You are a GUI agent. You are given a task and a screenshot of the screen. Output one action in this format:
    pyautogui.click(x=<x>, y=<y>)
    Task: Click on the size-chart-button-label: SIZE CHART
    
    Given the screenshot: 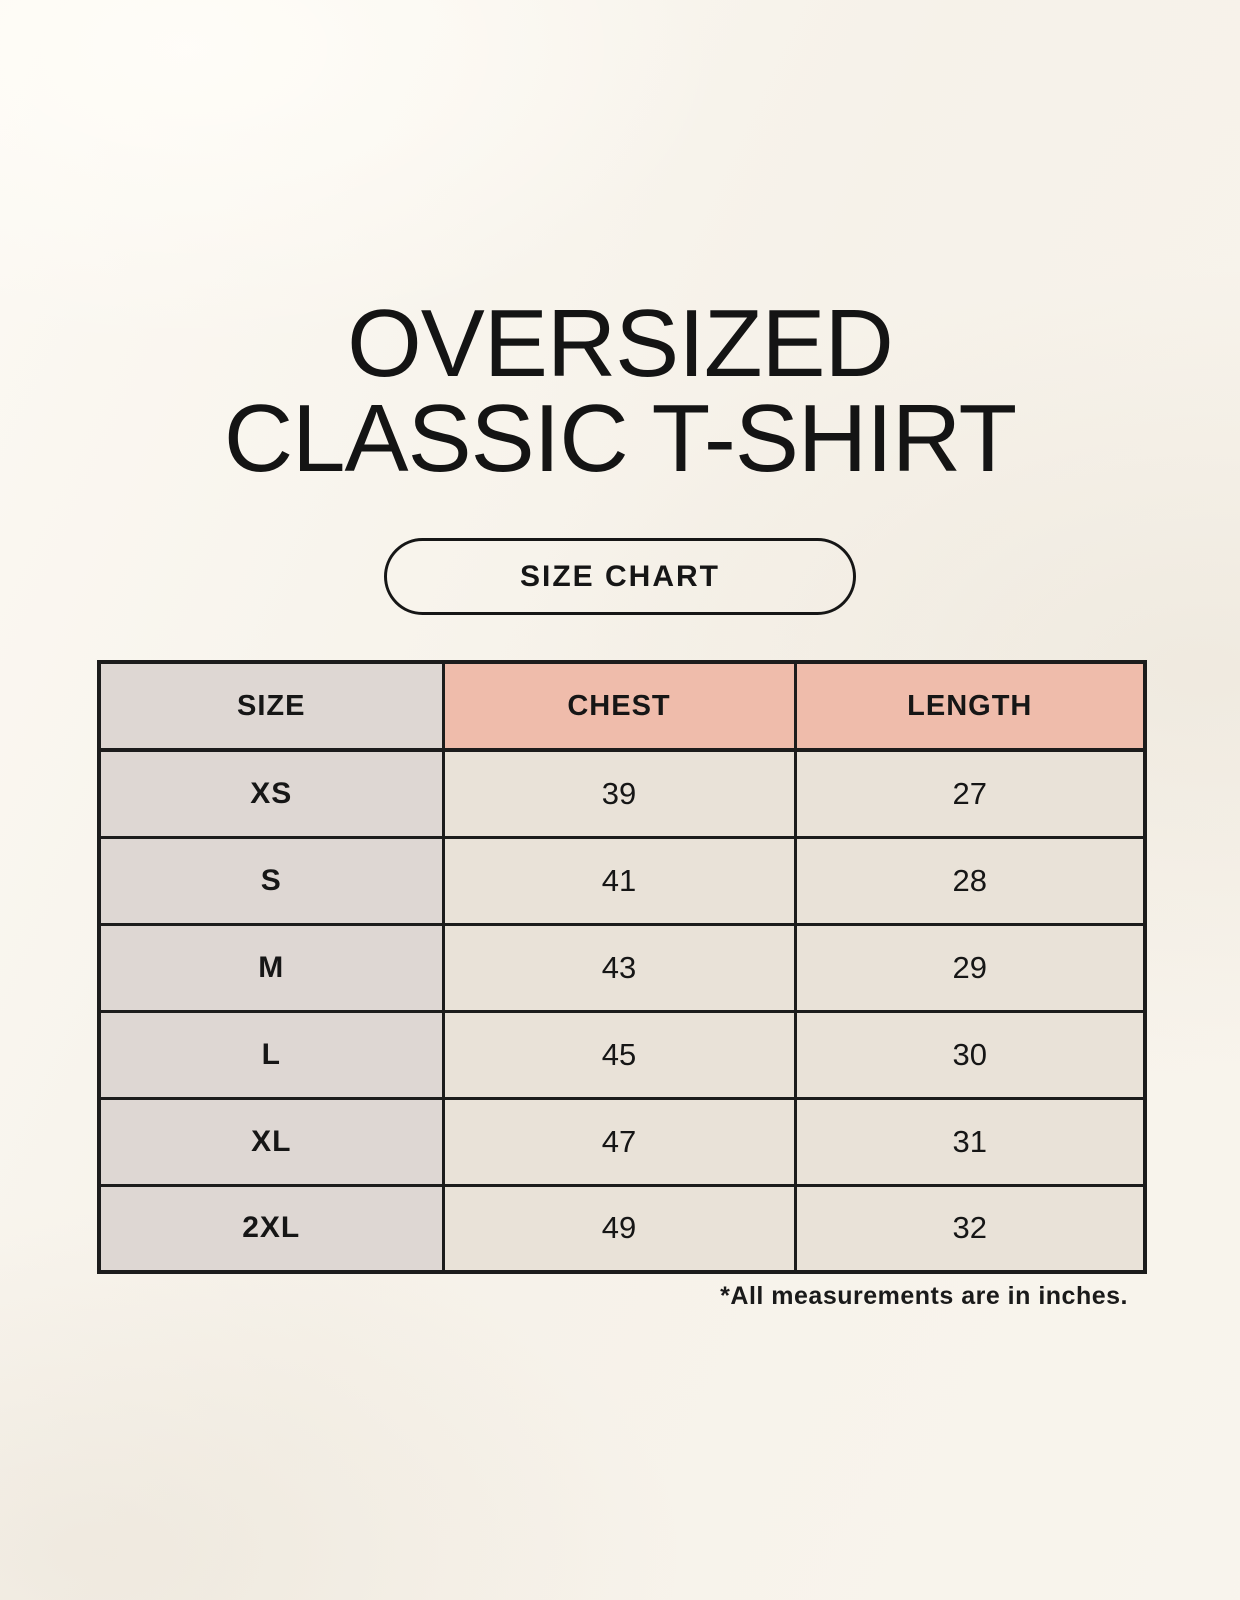 What is the action you would take?
    pyautogui.click(x=620, y=576)
    